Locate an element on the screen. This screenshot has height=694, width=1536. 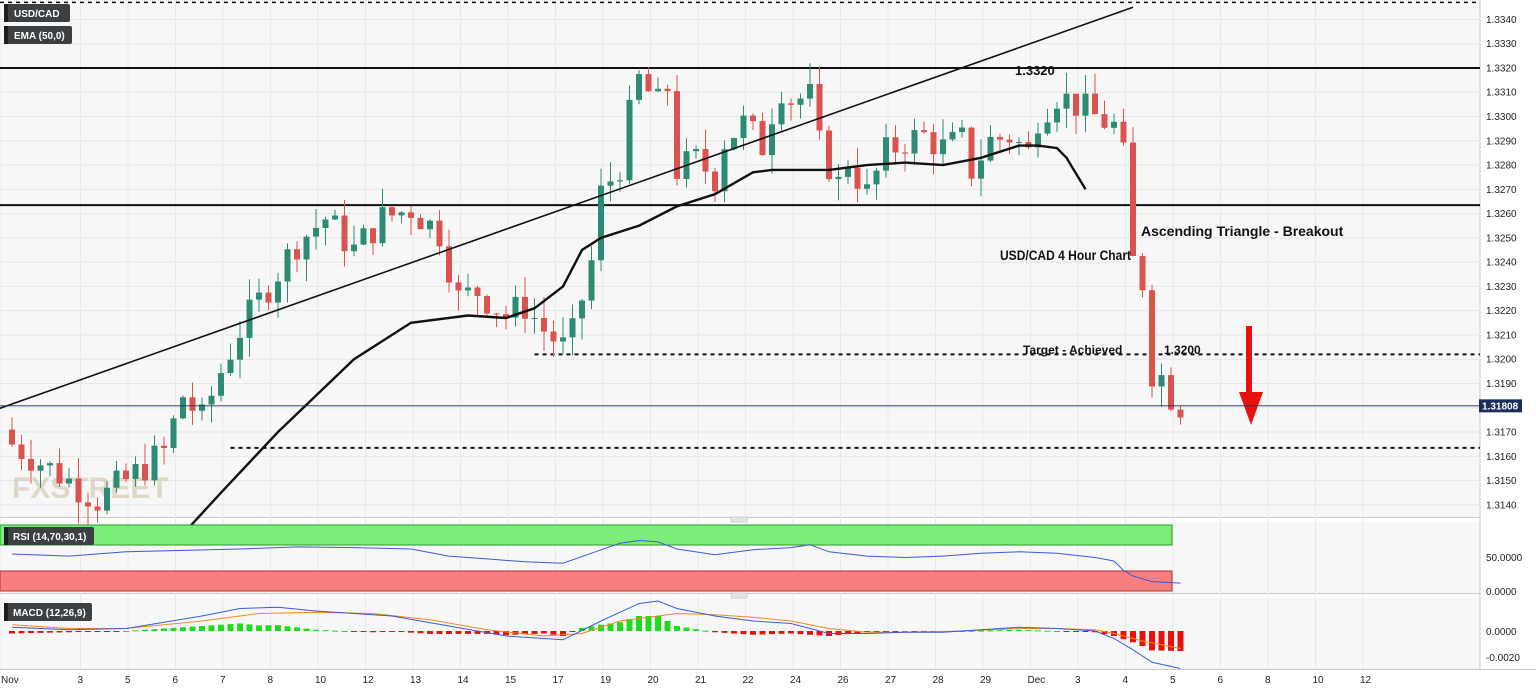
svg-text: USD/CAD is located at coordinates (37, 14).